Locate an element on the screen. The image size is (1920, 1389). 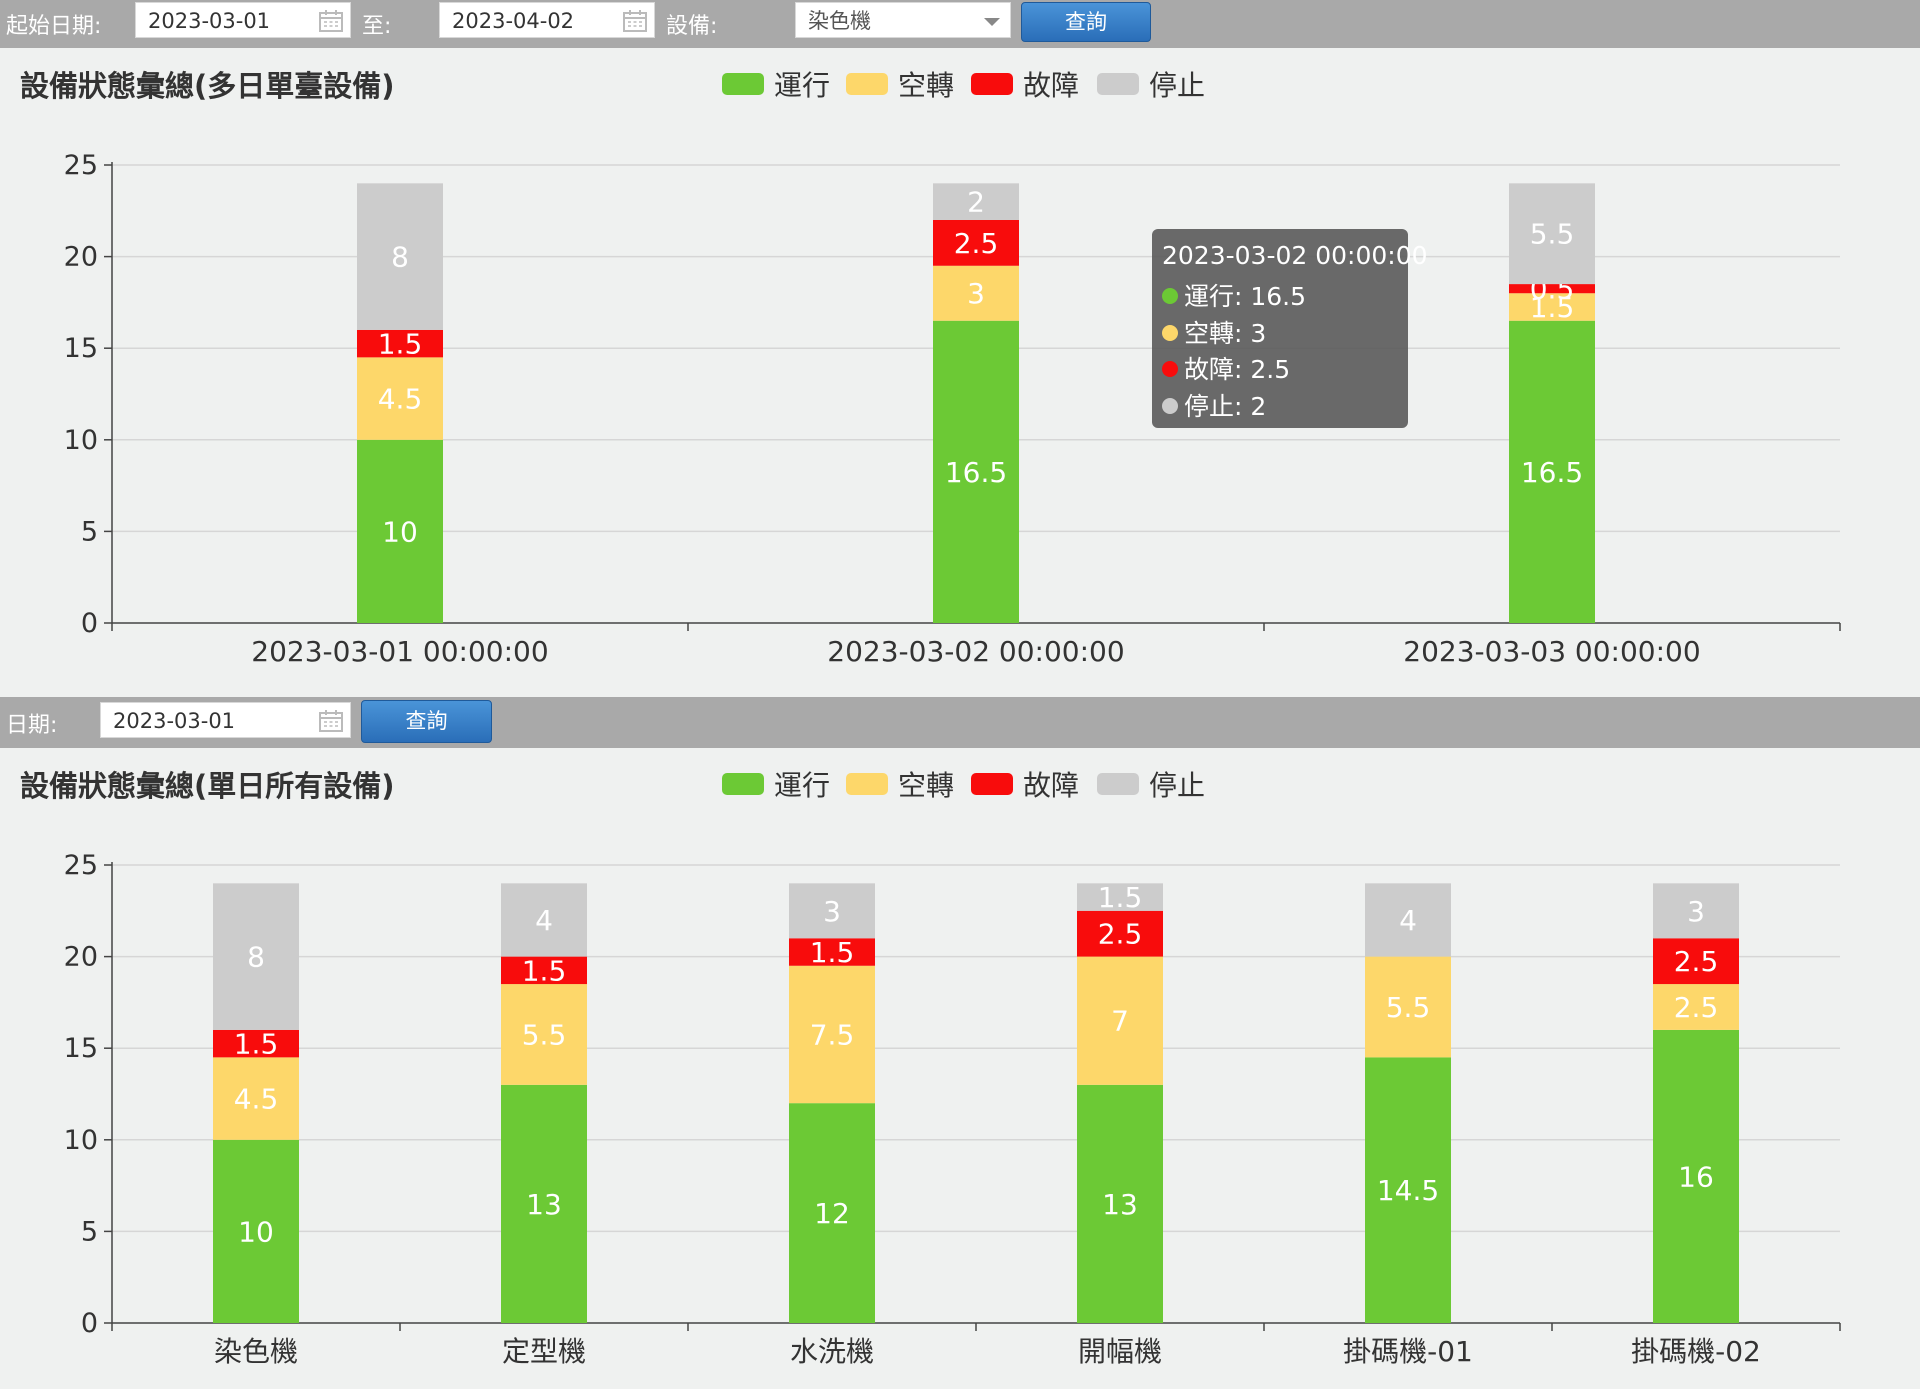
query-button-label: 查詢 is located at coordinates (1086, 22).